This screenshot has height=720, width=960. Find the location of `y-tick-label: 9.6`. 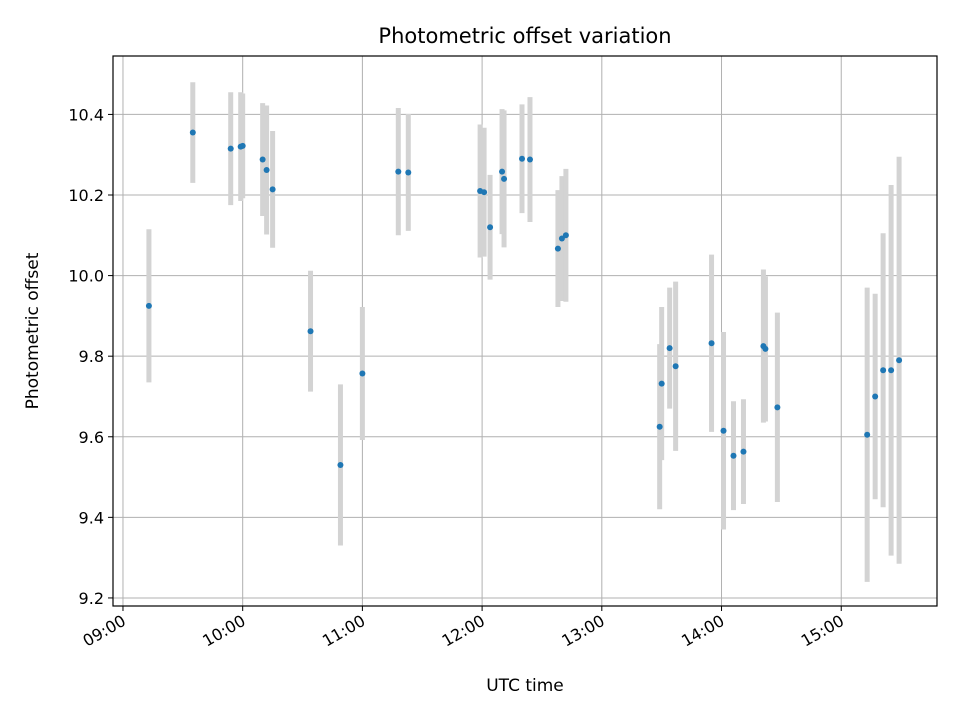

y-tick-label: 9.6 is located at coordinates (91, 437).